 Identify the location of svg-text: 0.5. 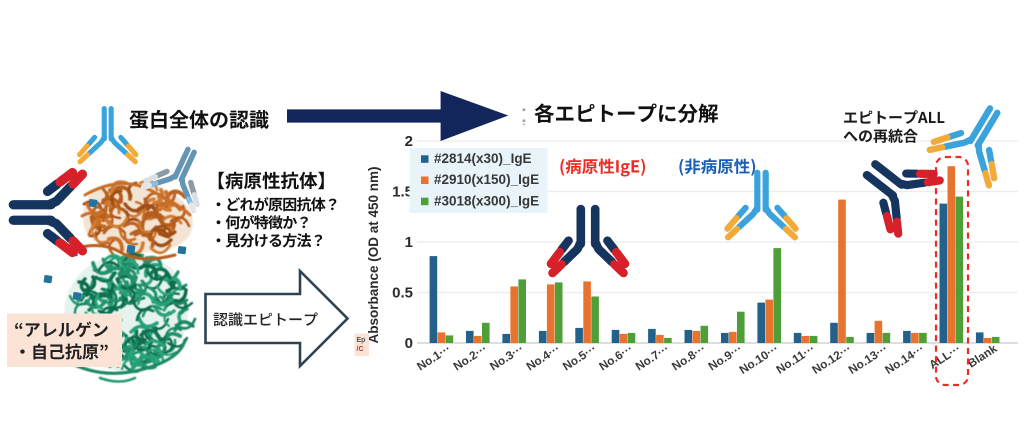
(402, 293).